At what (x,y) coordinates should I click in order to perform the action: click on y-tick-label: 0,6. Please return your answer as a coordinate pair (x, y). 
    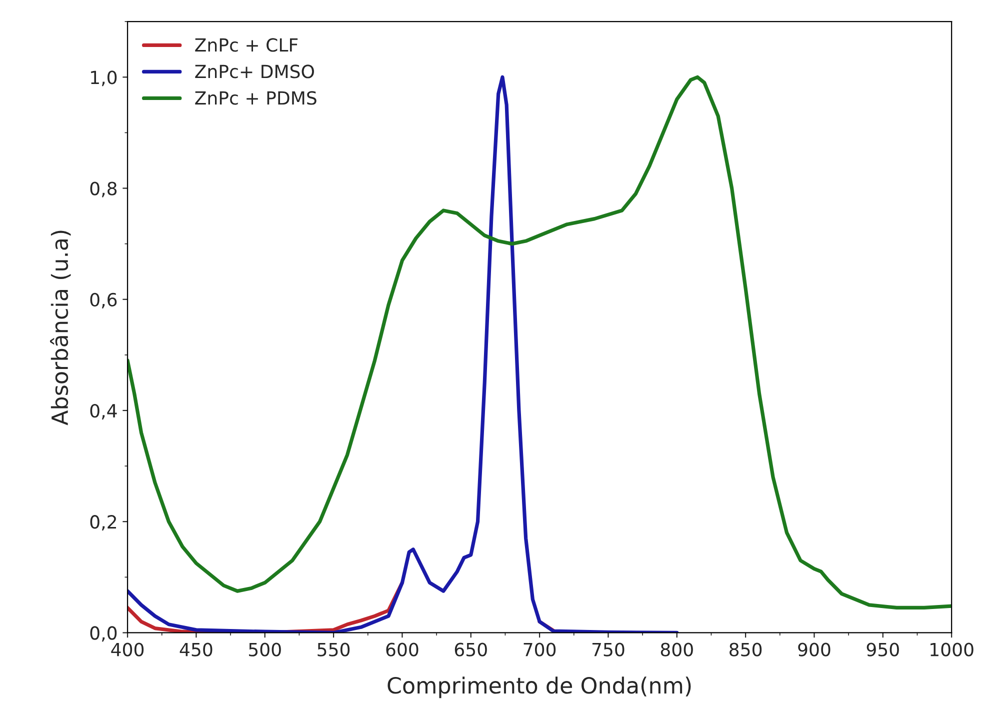
    Looking at the image, I should click on (103, 300).